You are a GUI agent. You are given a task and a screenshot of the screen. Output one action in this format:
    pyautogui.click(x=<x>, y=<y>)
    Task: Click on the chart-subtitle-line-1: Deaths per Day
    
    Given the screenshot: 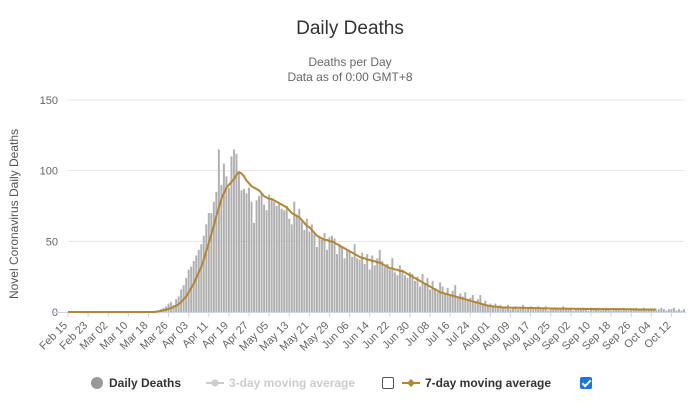 What is the action you would take?
    pyautogui.click(x=350, y=62)
    